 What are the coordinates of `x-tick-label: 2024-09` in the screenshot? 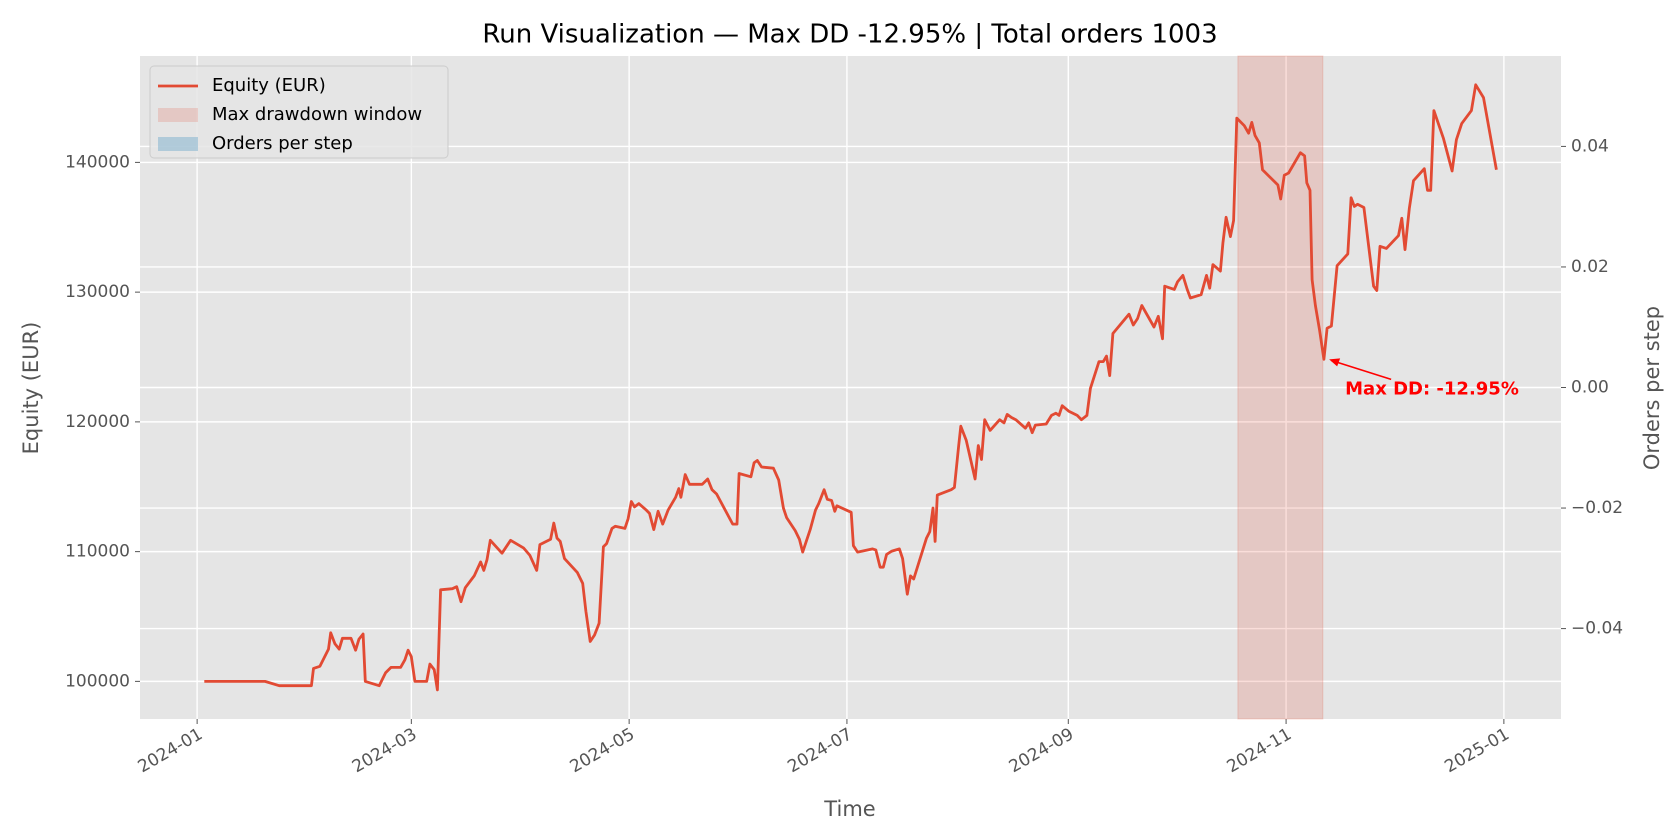 It's located at (1042, 750).